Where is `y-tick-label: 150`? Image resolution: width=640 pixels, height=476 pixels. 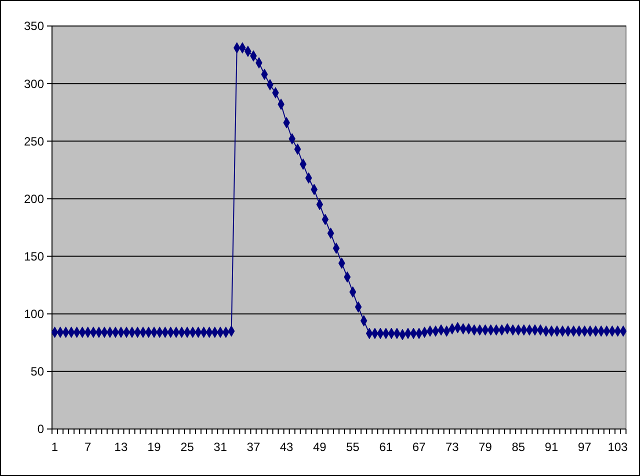 y-tick-label: 150 is located at coordinates (34, 256).